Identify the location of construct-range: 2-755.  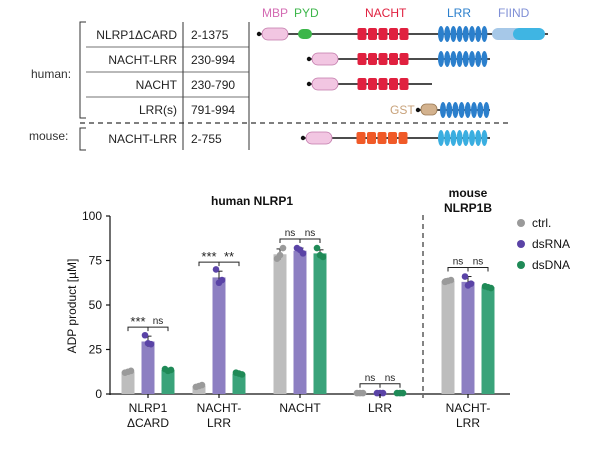
(206, 139).